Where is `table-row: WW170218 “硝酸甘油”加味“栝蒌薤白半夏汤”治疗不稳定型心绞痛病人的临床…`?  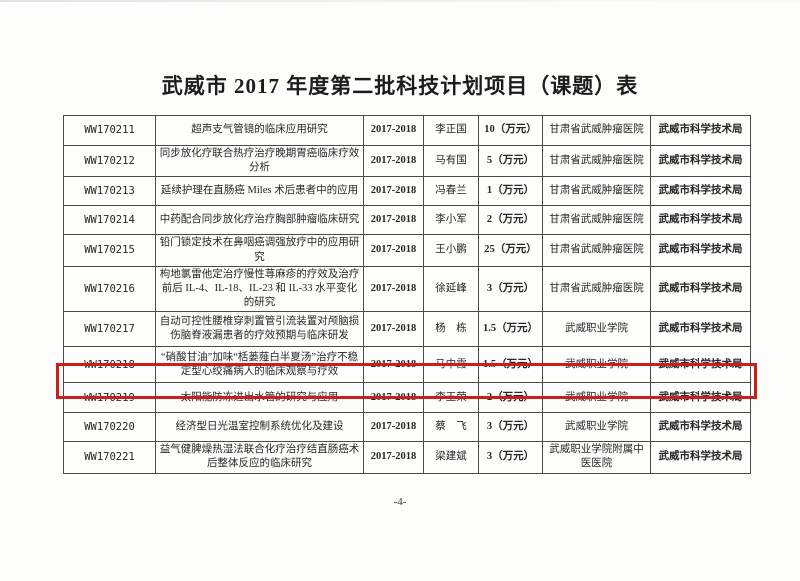 table-row: WW170218 “硝酸甘油”加味“栝蒌薤白半夏汤”治疗不稳定型心绞痛病人的临床… is located at coordinates (407, 365).